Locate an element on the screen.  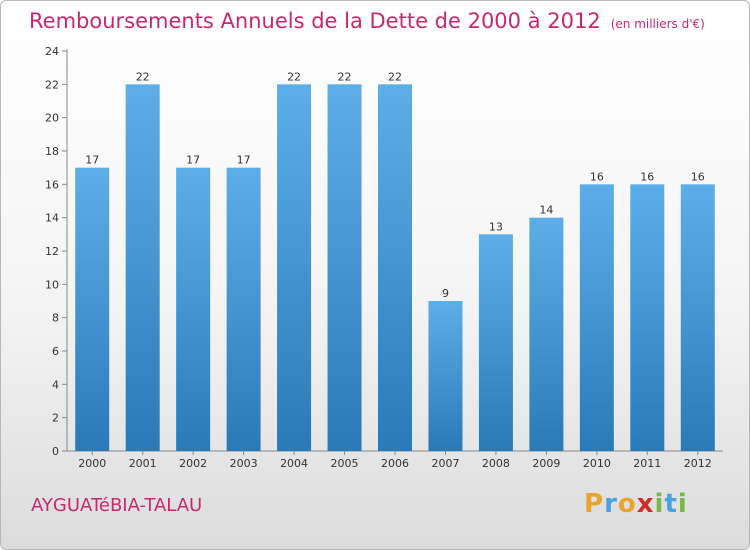
bar-2005 is located at coordinates (344, 267).